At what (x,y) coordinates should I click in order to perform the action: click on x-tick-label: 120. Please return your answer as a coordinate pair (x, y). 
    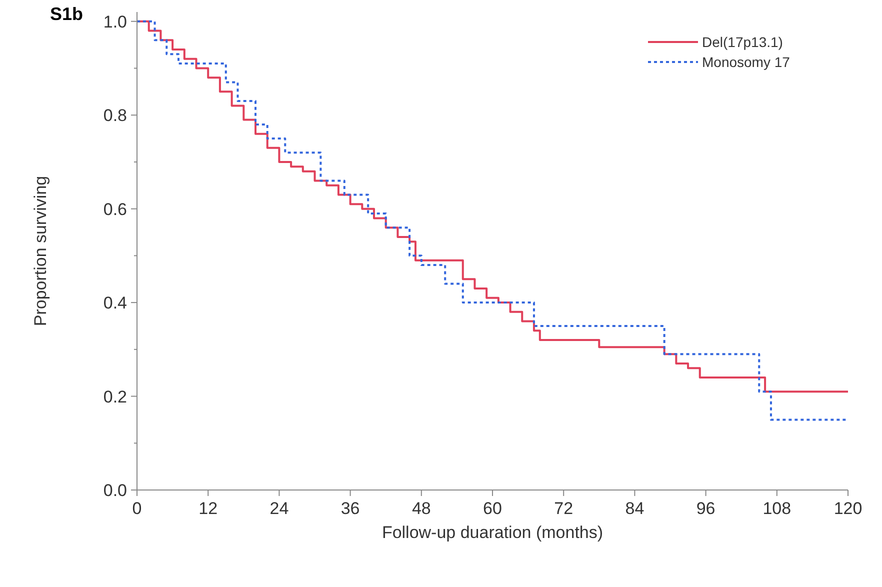
    Looking at the image, I should click on (848, 508).